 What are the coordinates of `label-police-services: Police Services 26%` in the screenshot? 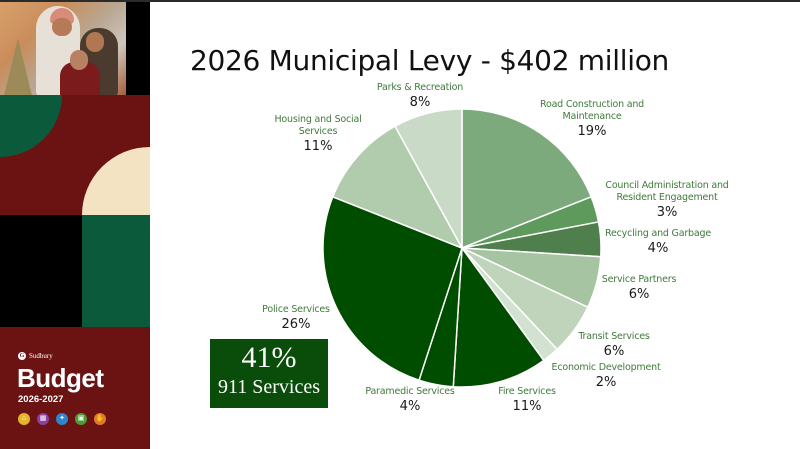 It's located at (296, 318).